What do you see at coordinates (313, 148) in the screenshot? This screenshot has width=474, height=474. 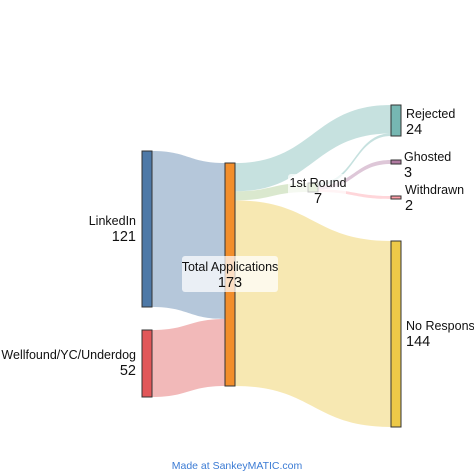 I see `flow-total-to-rejected` at bounding box center [313, 148].